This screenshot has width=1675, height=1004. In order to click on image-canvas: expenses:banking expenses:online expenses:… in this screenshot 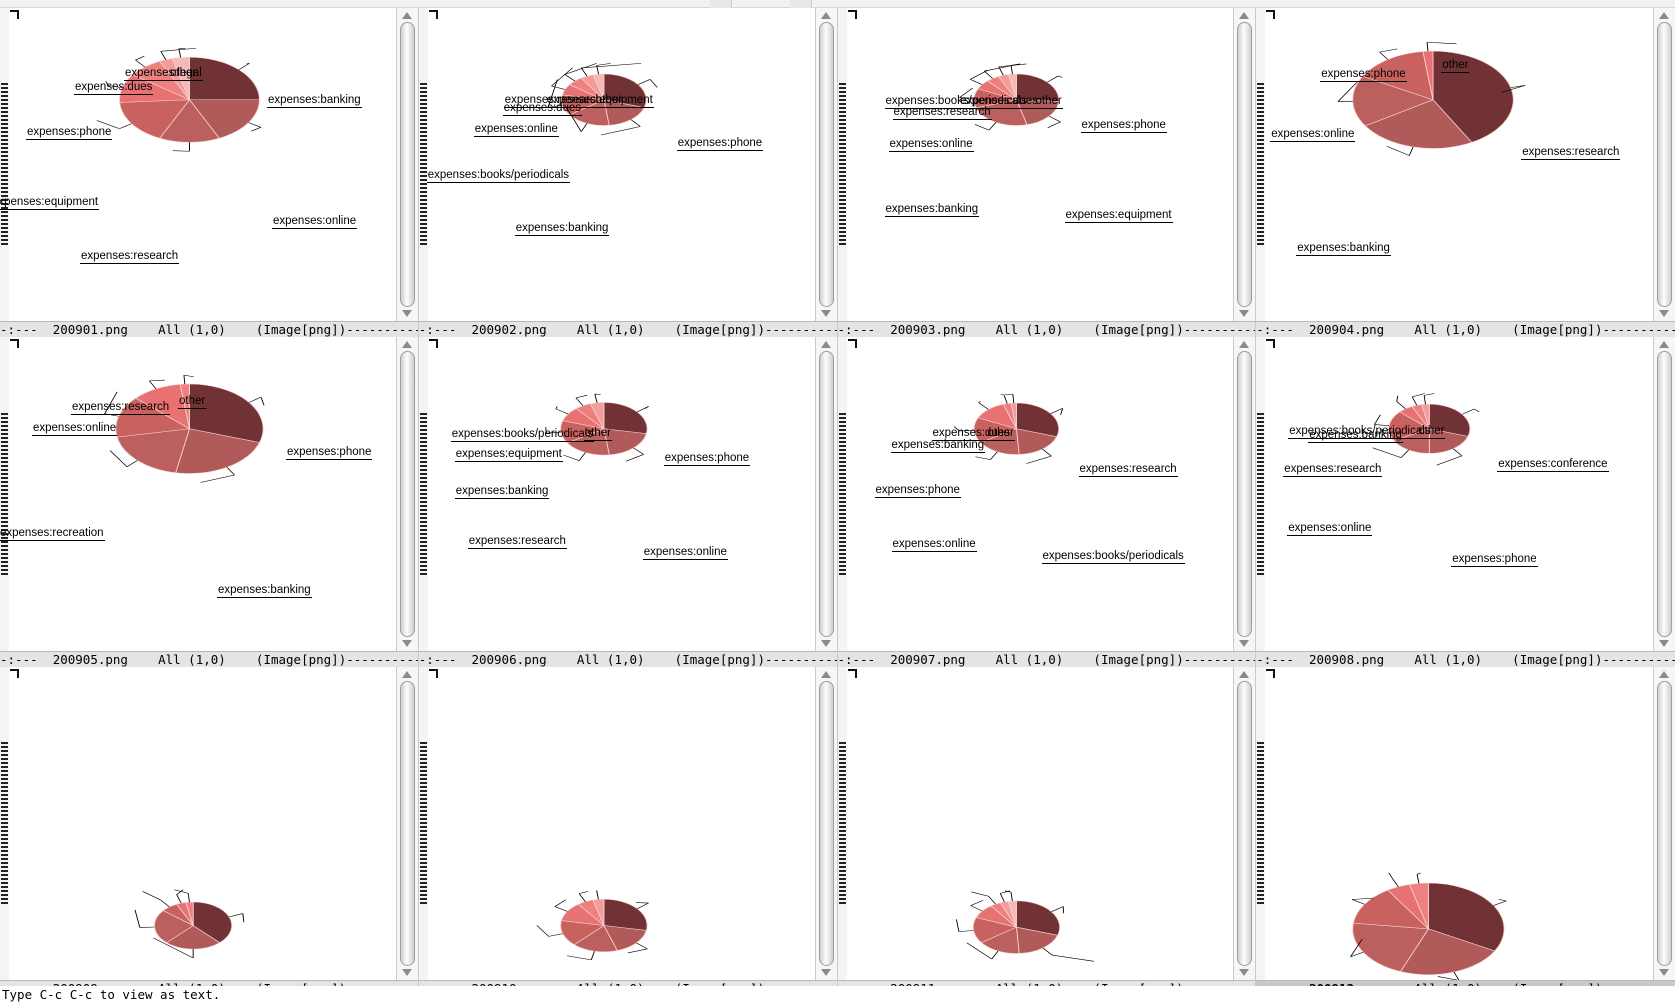, I will do `click(209, 165)`.